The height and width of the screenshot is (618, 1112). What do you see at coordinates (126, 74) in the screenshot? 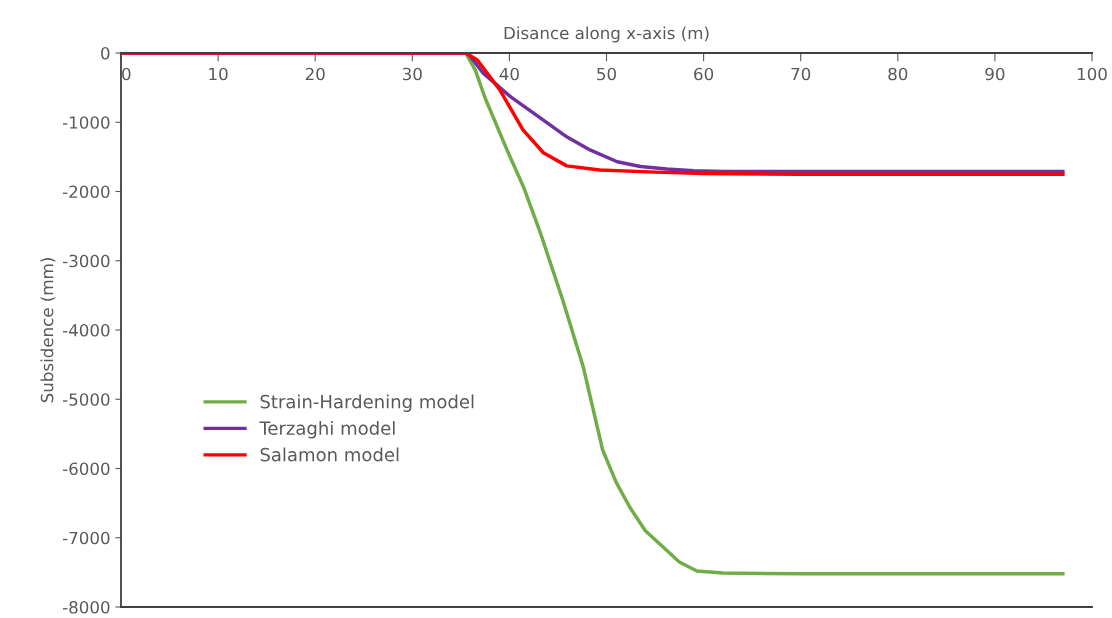
I see `x-tick-label: 0` at bounding box center [126, 74].